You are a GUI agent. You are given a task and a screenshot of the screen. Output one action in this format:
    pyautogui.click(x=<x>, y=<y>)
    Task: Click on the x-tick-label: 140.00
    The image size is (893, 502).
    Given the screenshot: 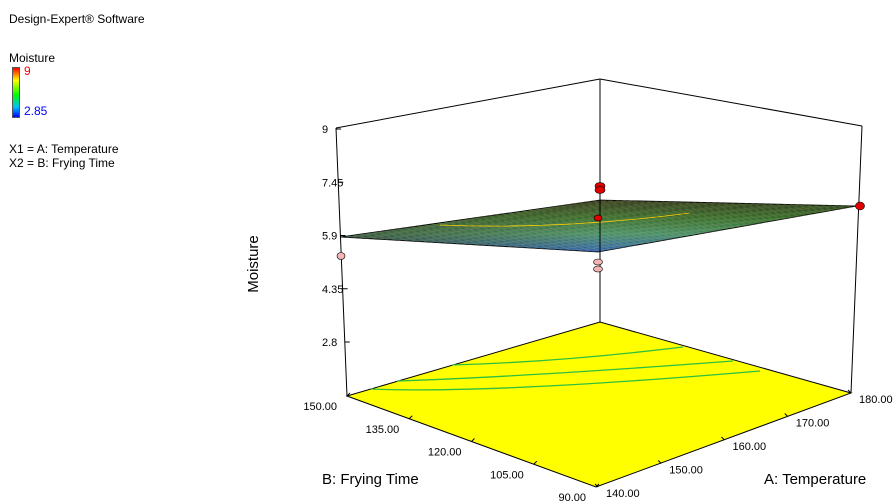 What is the action you would take?
    pyautogui.click(x=623, y=494)
    